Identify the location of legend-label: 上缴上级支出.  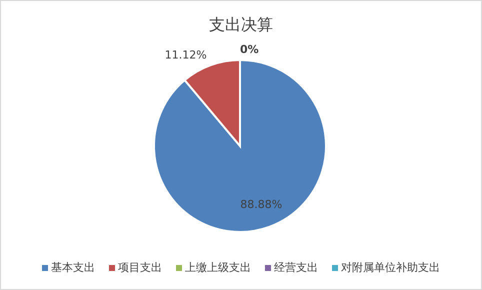
(218, 267).